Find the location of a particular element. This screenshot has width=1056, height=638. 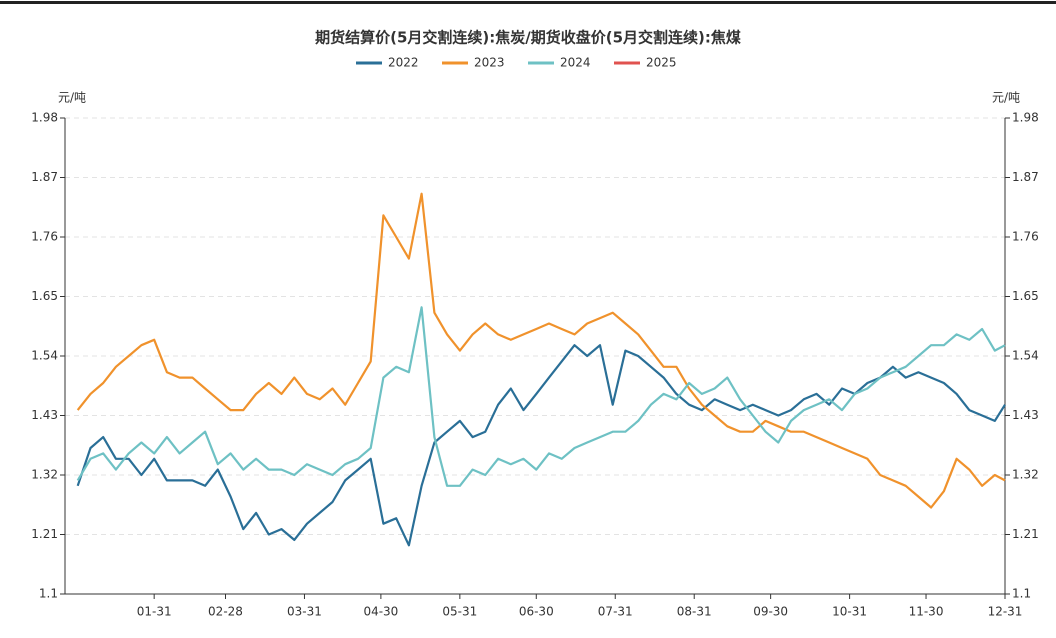

x-tick-label: 02-28 is located at coordinates (225, 612).